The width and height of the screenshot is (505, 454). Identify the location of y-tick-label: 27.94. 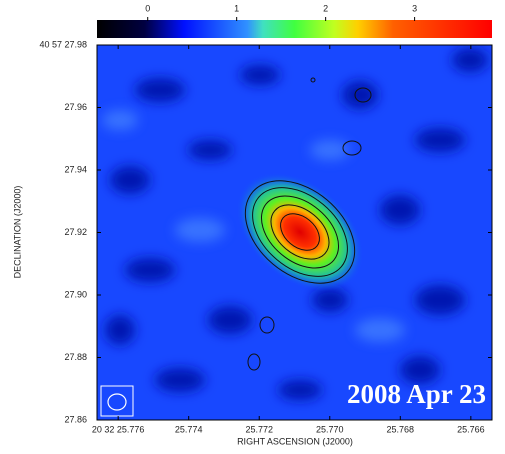
(75, 169).